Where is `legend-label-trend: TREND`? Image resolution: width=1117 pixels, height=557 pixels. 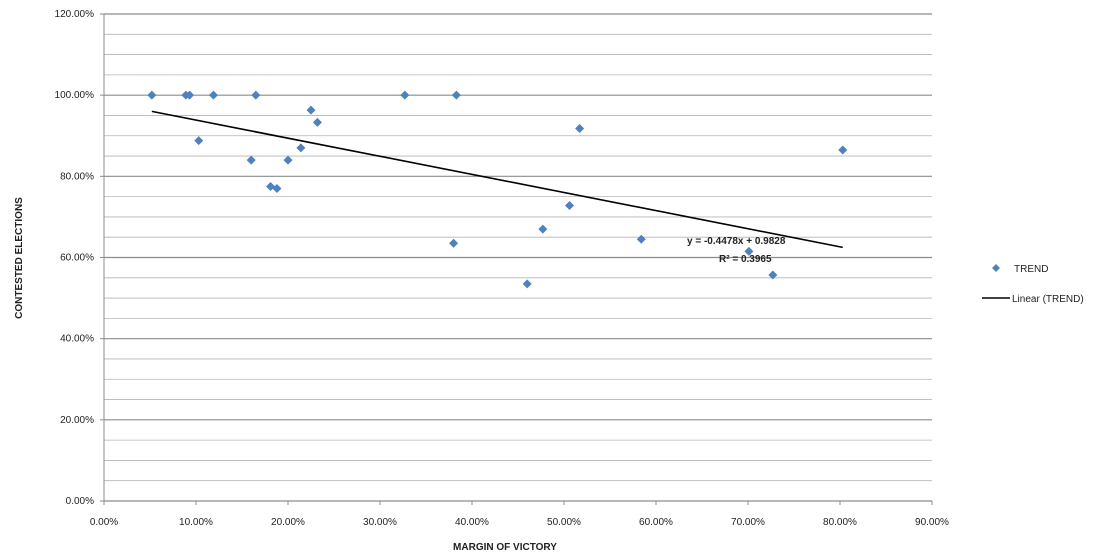
legend-label-trend: TREND is located at coordinates (1031, 269).